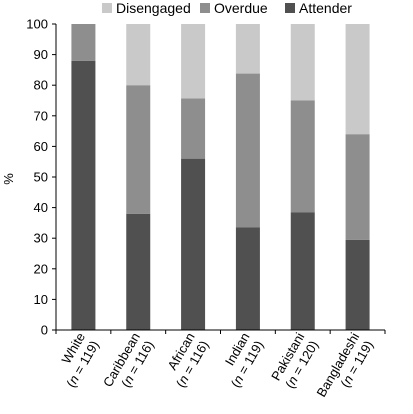 This screenshot has height=414, width=413. I want to click on y-tick-label: 100, so click(37, 24).